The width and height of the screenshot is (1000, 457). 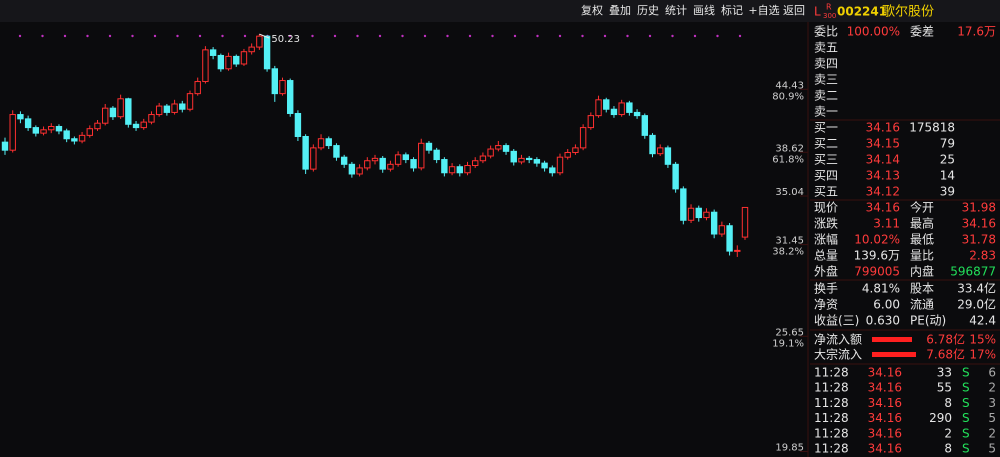 What do you see at coordinates (620, 10) in the screenshot?
I see `toolbar-button: 叠加` at bounding box center [620, 10].